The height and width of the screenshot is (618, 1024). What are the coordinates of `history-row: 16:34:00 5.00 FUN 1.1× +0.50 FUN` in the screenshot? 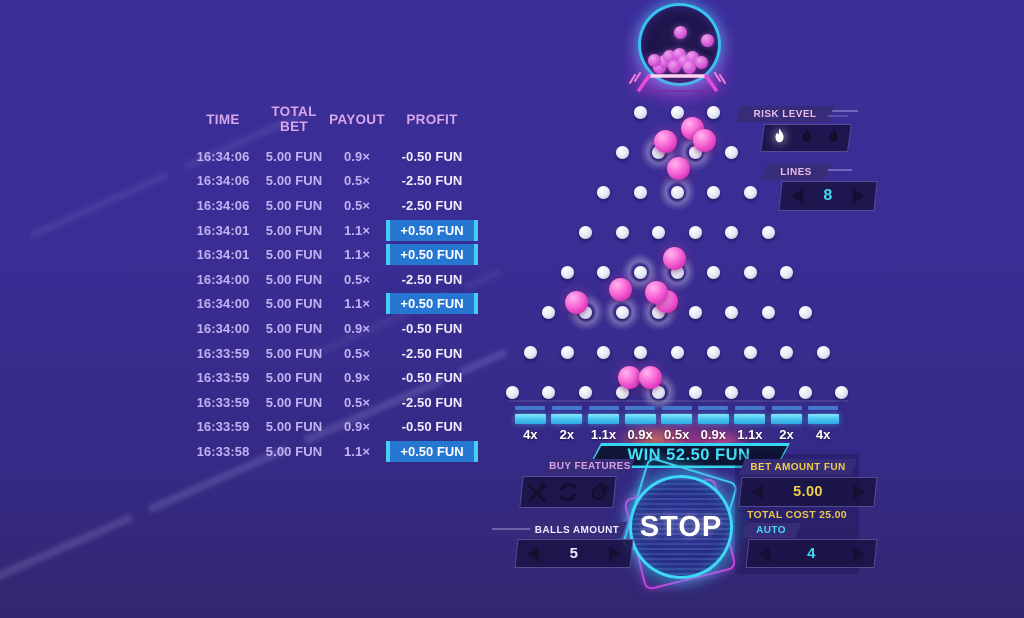 It's located at (332, 304).